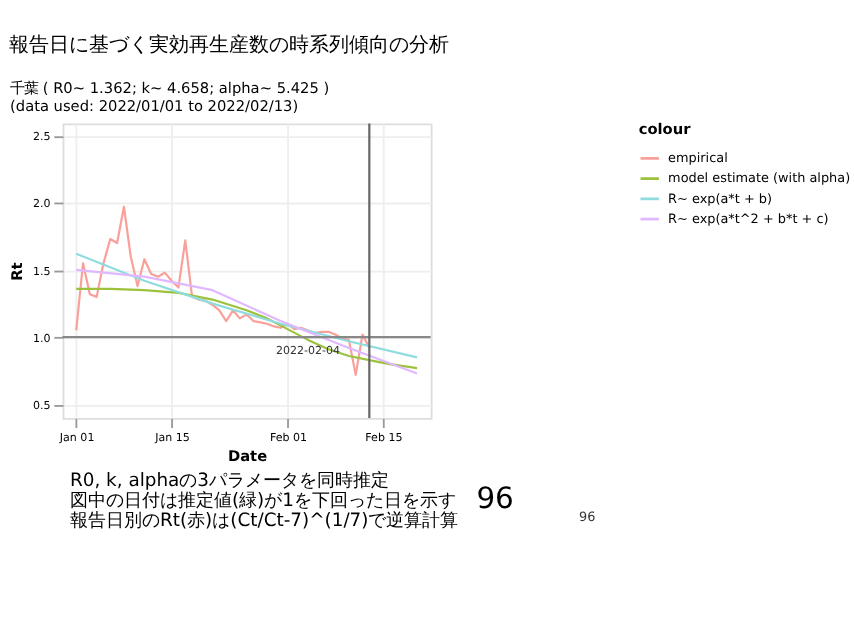 The height and width of the screenshot is (640, 854). What do you see at coordinates (665, 129) in the screenshot?
I see `legend-title: colour` at bounding box center [665, 129].